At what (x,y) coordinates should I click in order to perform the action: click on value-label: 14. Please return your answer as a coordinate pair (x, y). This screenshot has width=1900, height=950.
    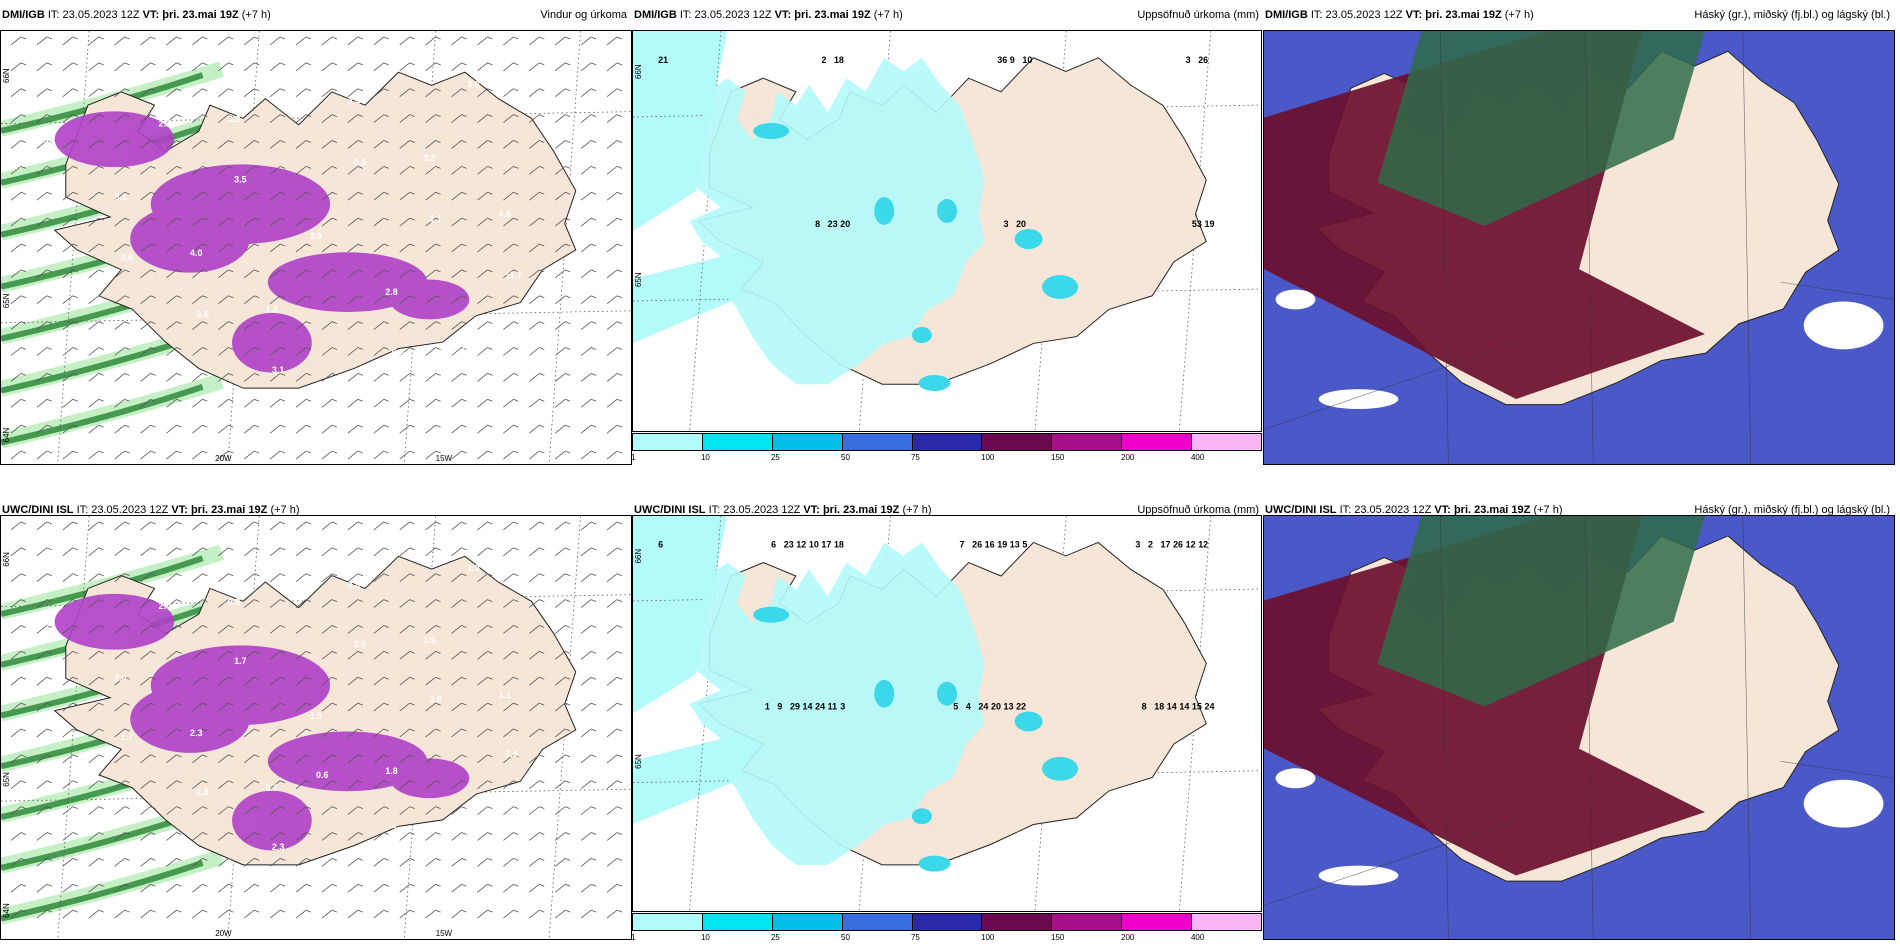
    Looking at the image, I should click on (1172, 707).